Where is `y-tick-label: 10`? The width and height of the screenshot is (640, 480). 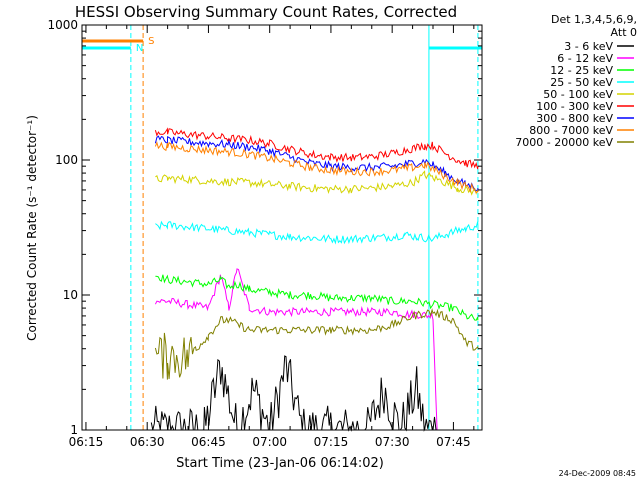 y-tick-label: 10 is located at coordinates (70, 295).